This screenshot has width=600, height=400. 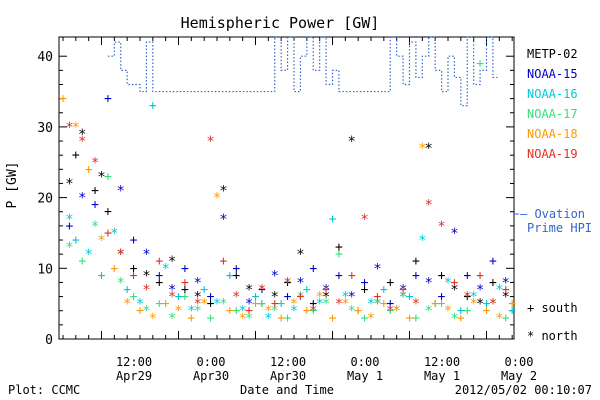 What do you see at coordinates (45, 57) in the screenshot?
I see `y-tick-label: 40` at bounding box center [45, 57].